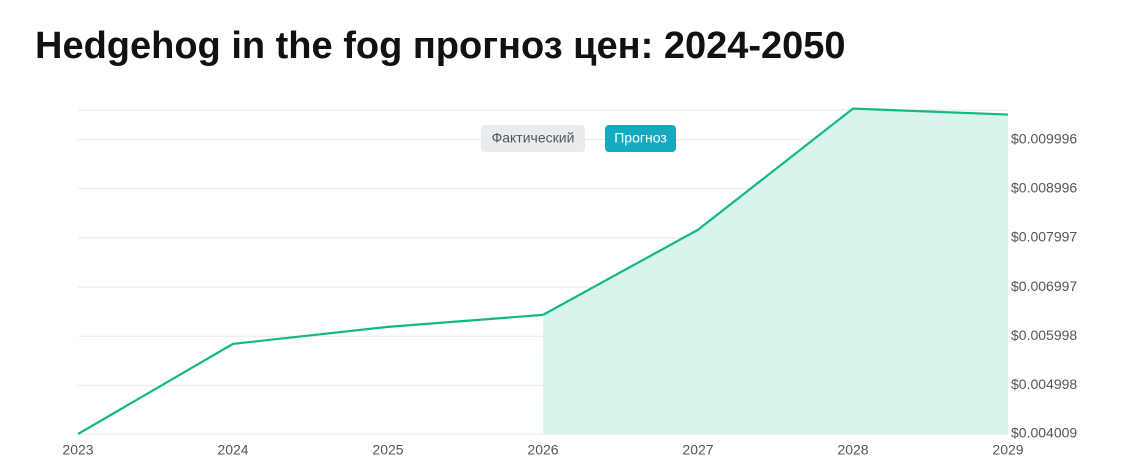 The image size is (1133, 467). Describe the element at coordinates (1044, 187) in the screenshot. I see `y-tick-label: $0.008996` at that location.